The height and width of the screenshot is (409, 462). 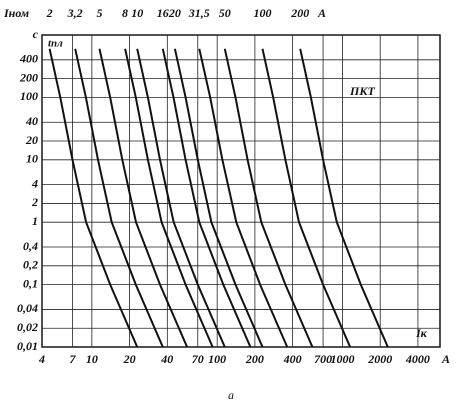 What do you see at coordinates (49, 13) in the screenshot?
I see `curve-name: 2` at bounding box center [49, 13].